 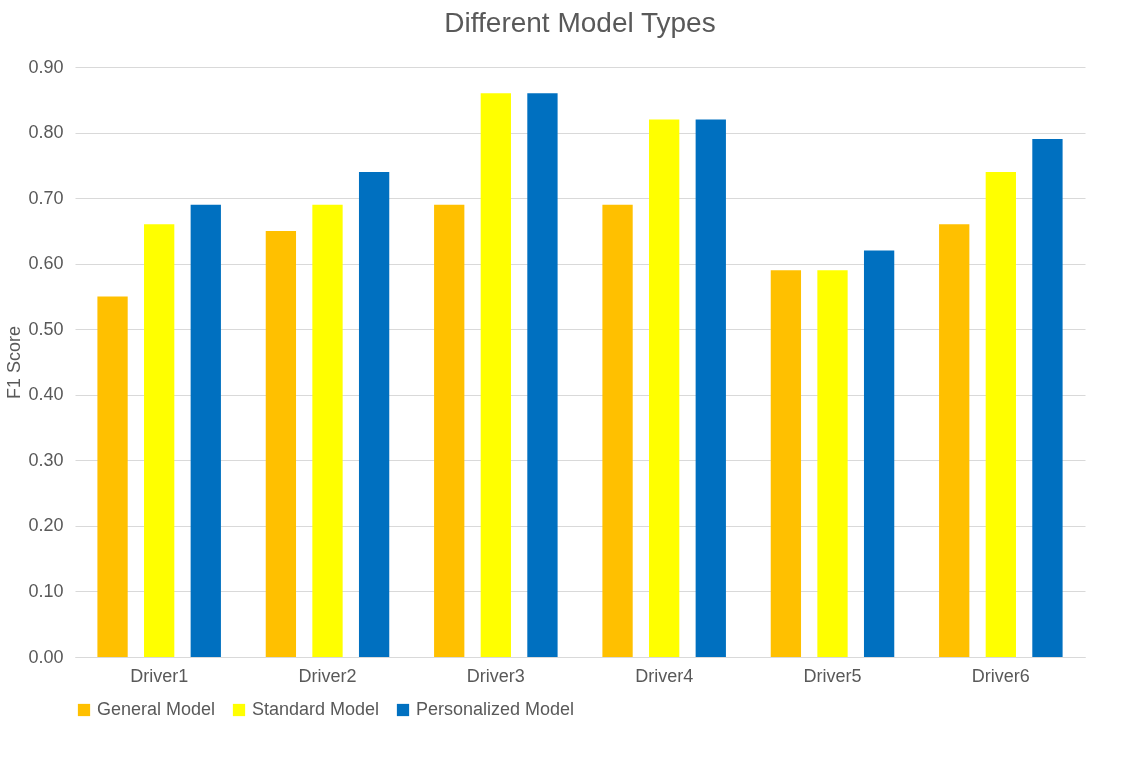 What do you see at coordinates (832, 675) in the screenshot?
I see `x-tick-label: Driver5` at bounding box center [832, 675].